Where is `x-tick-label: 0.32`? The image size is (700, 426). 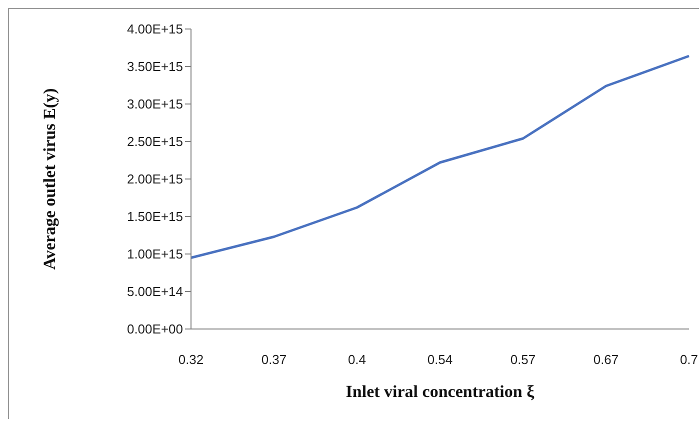
x-tick-label: 0.32 is located at coordinates (191, 360).